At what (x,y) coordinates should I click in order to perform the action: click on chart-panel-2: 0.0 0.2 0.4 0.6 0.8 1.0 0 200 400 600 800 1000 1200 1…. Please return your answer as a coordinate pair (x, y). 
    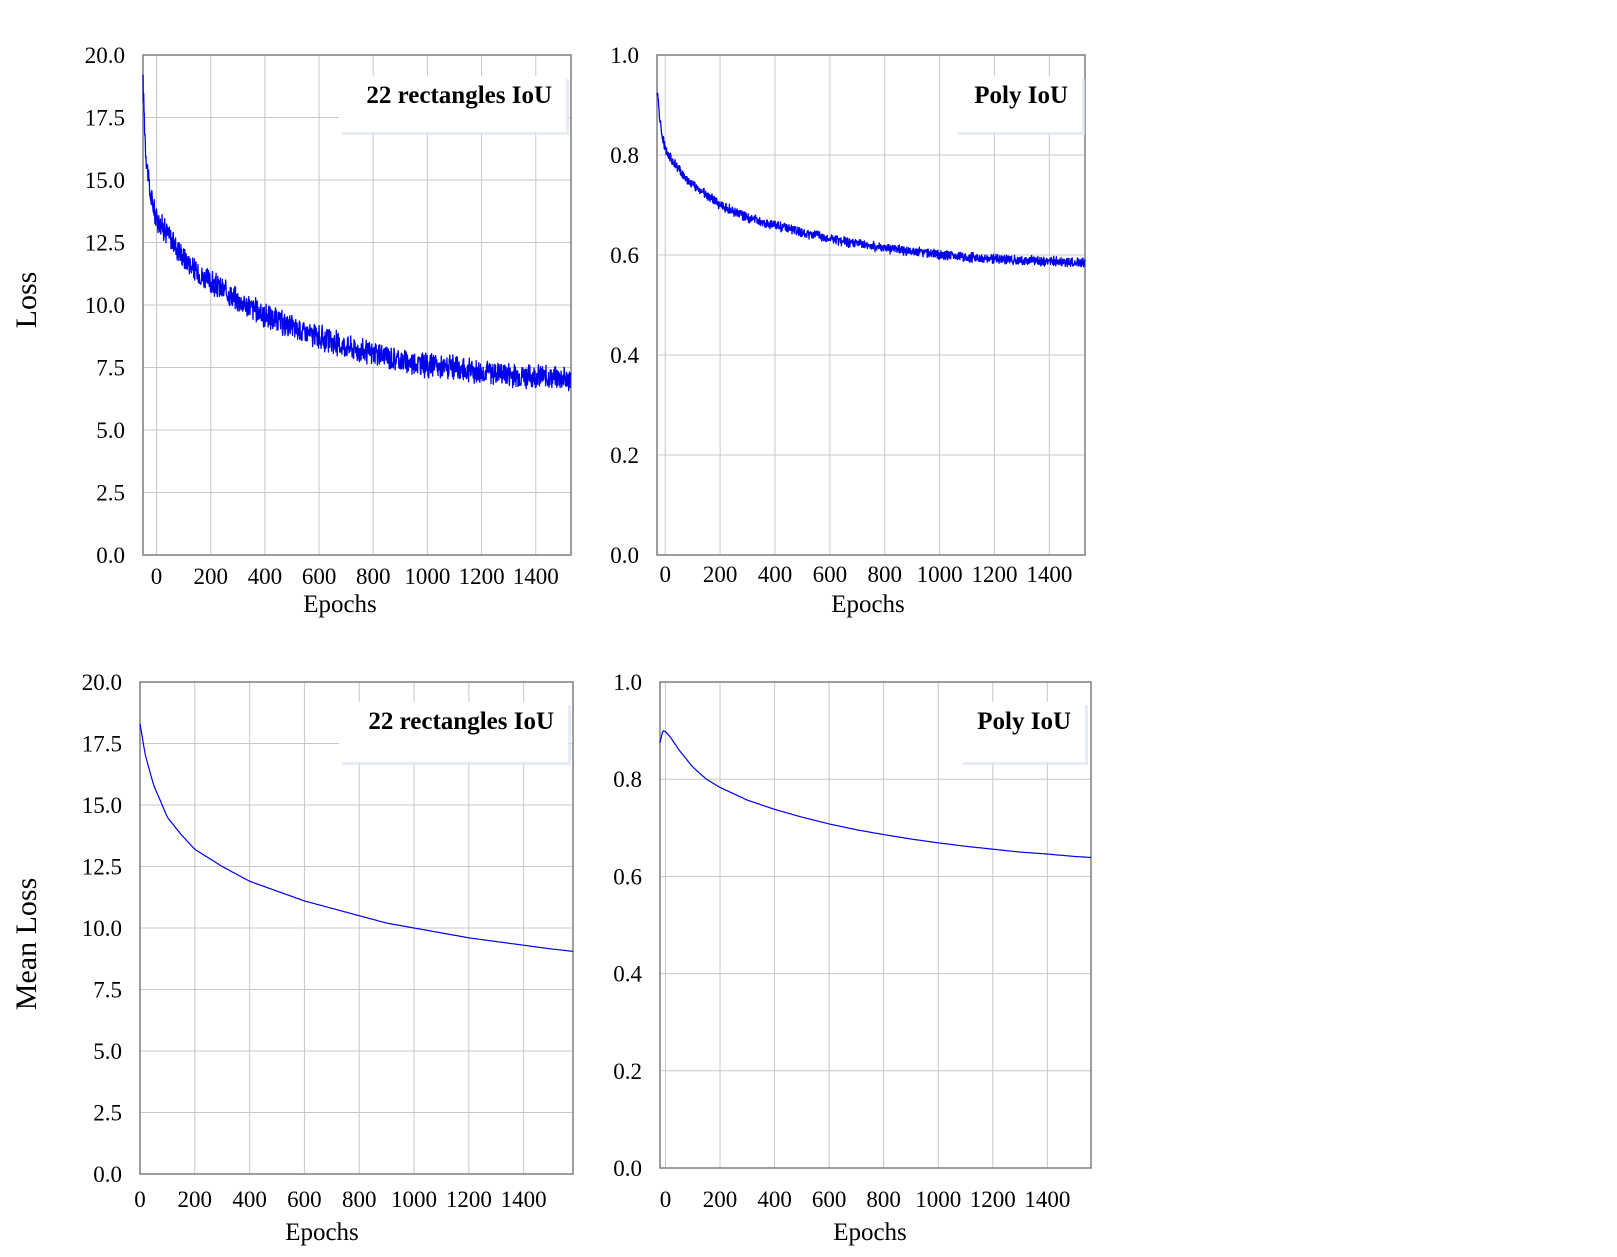
    Looking at the image, I should click on (848, 330).